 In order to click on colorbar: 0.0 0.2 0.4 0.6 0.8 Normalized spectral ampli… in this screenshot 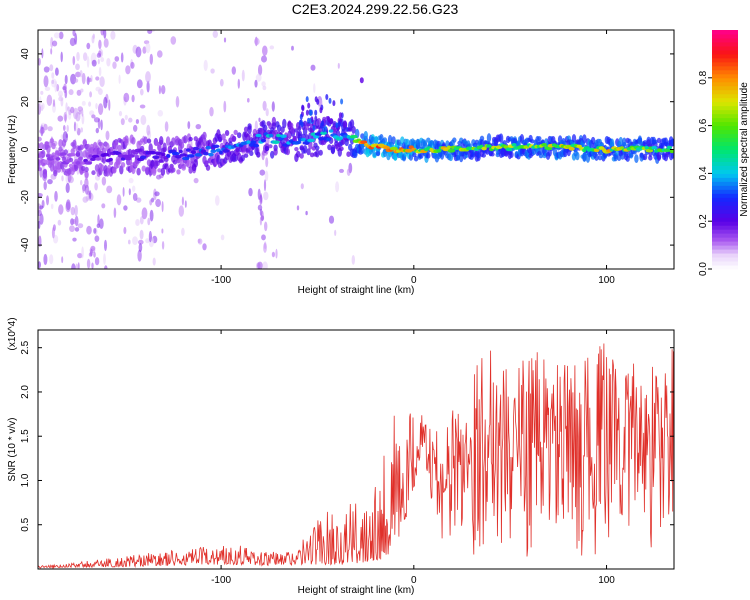, I will do `click(724, 153)`.